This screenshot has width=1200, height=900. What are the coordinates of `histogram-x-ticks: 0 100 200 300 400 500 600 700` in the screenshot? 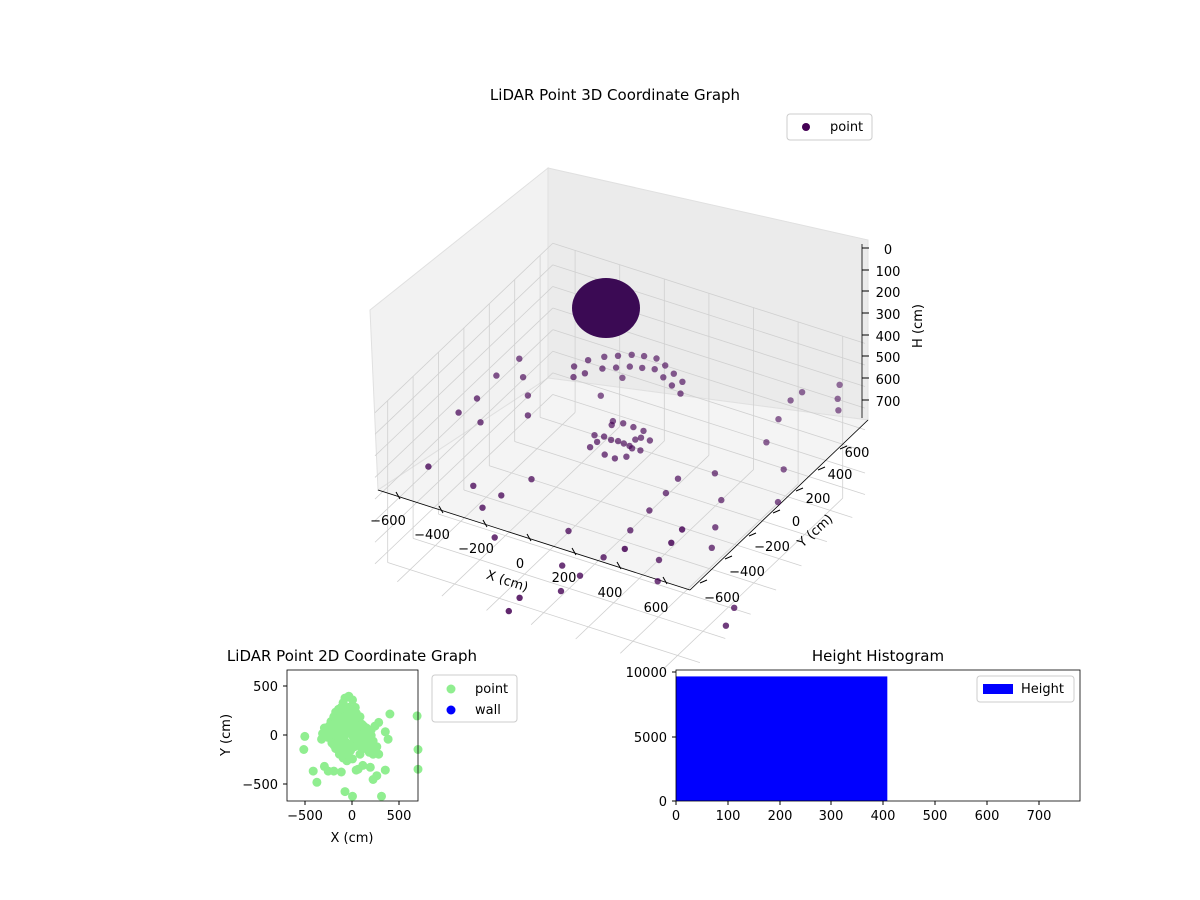 It's located at (861, 812).